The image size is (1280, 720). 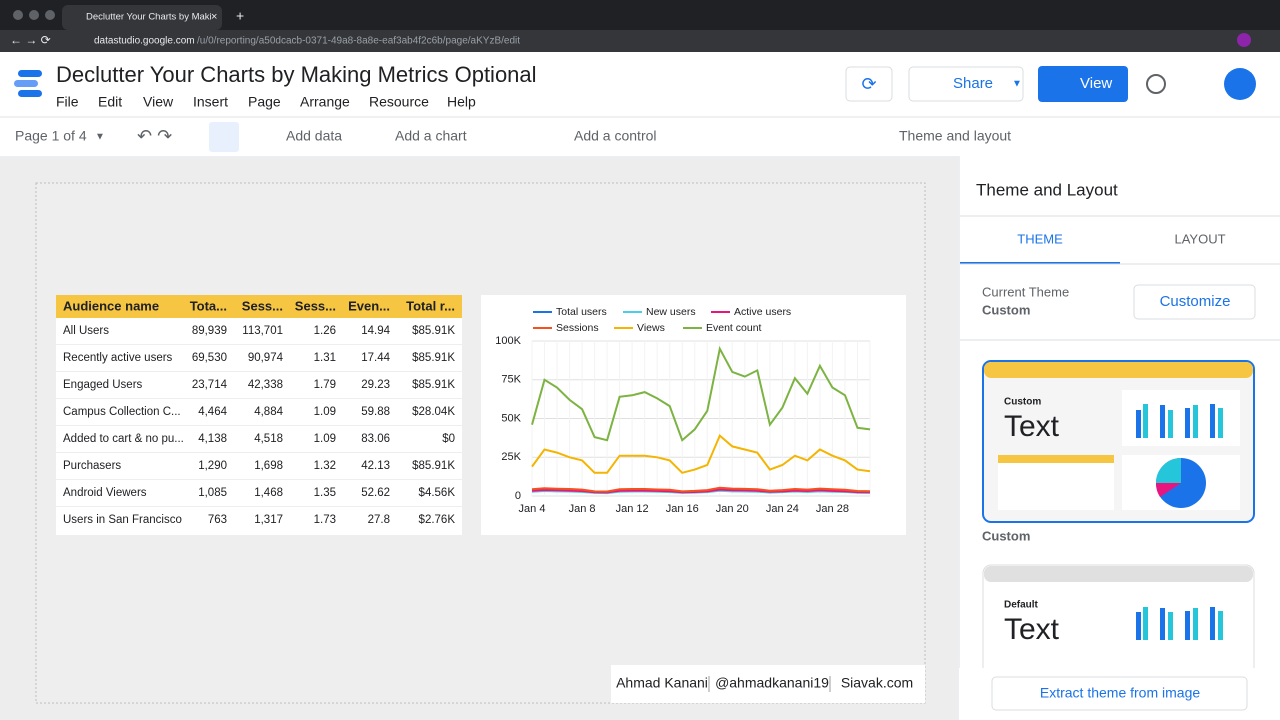 What do you see at coordinates (325, 102) in the screenshot?
I see `menu-item: Arrange` at bounding box center [325, 102].